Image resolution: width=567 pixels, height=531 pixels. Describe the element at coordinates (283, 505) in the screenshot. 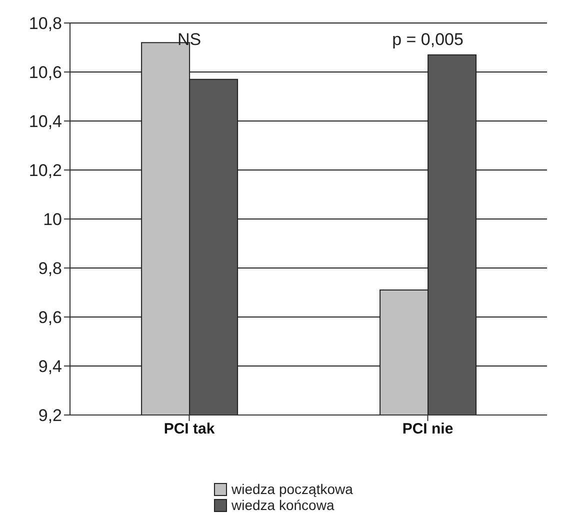

I see `legend-label: wiedza końcowa` at that location.